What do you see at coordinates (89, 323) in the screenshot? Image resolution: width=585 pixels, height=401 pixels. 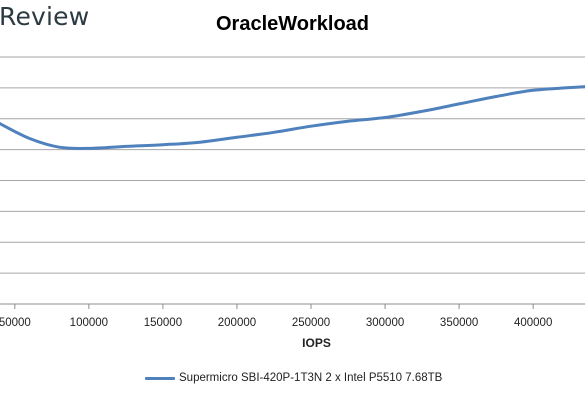 I see `x-tick-label: 100000` at bounding box center [89, 323].